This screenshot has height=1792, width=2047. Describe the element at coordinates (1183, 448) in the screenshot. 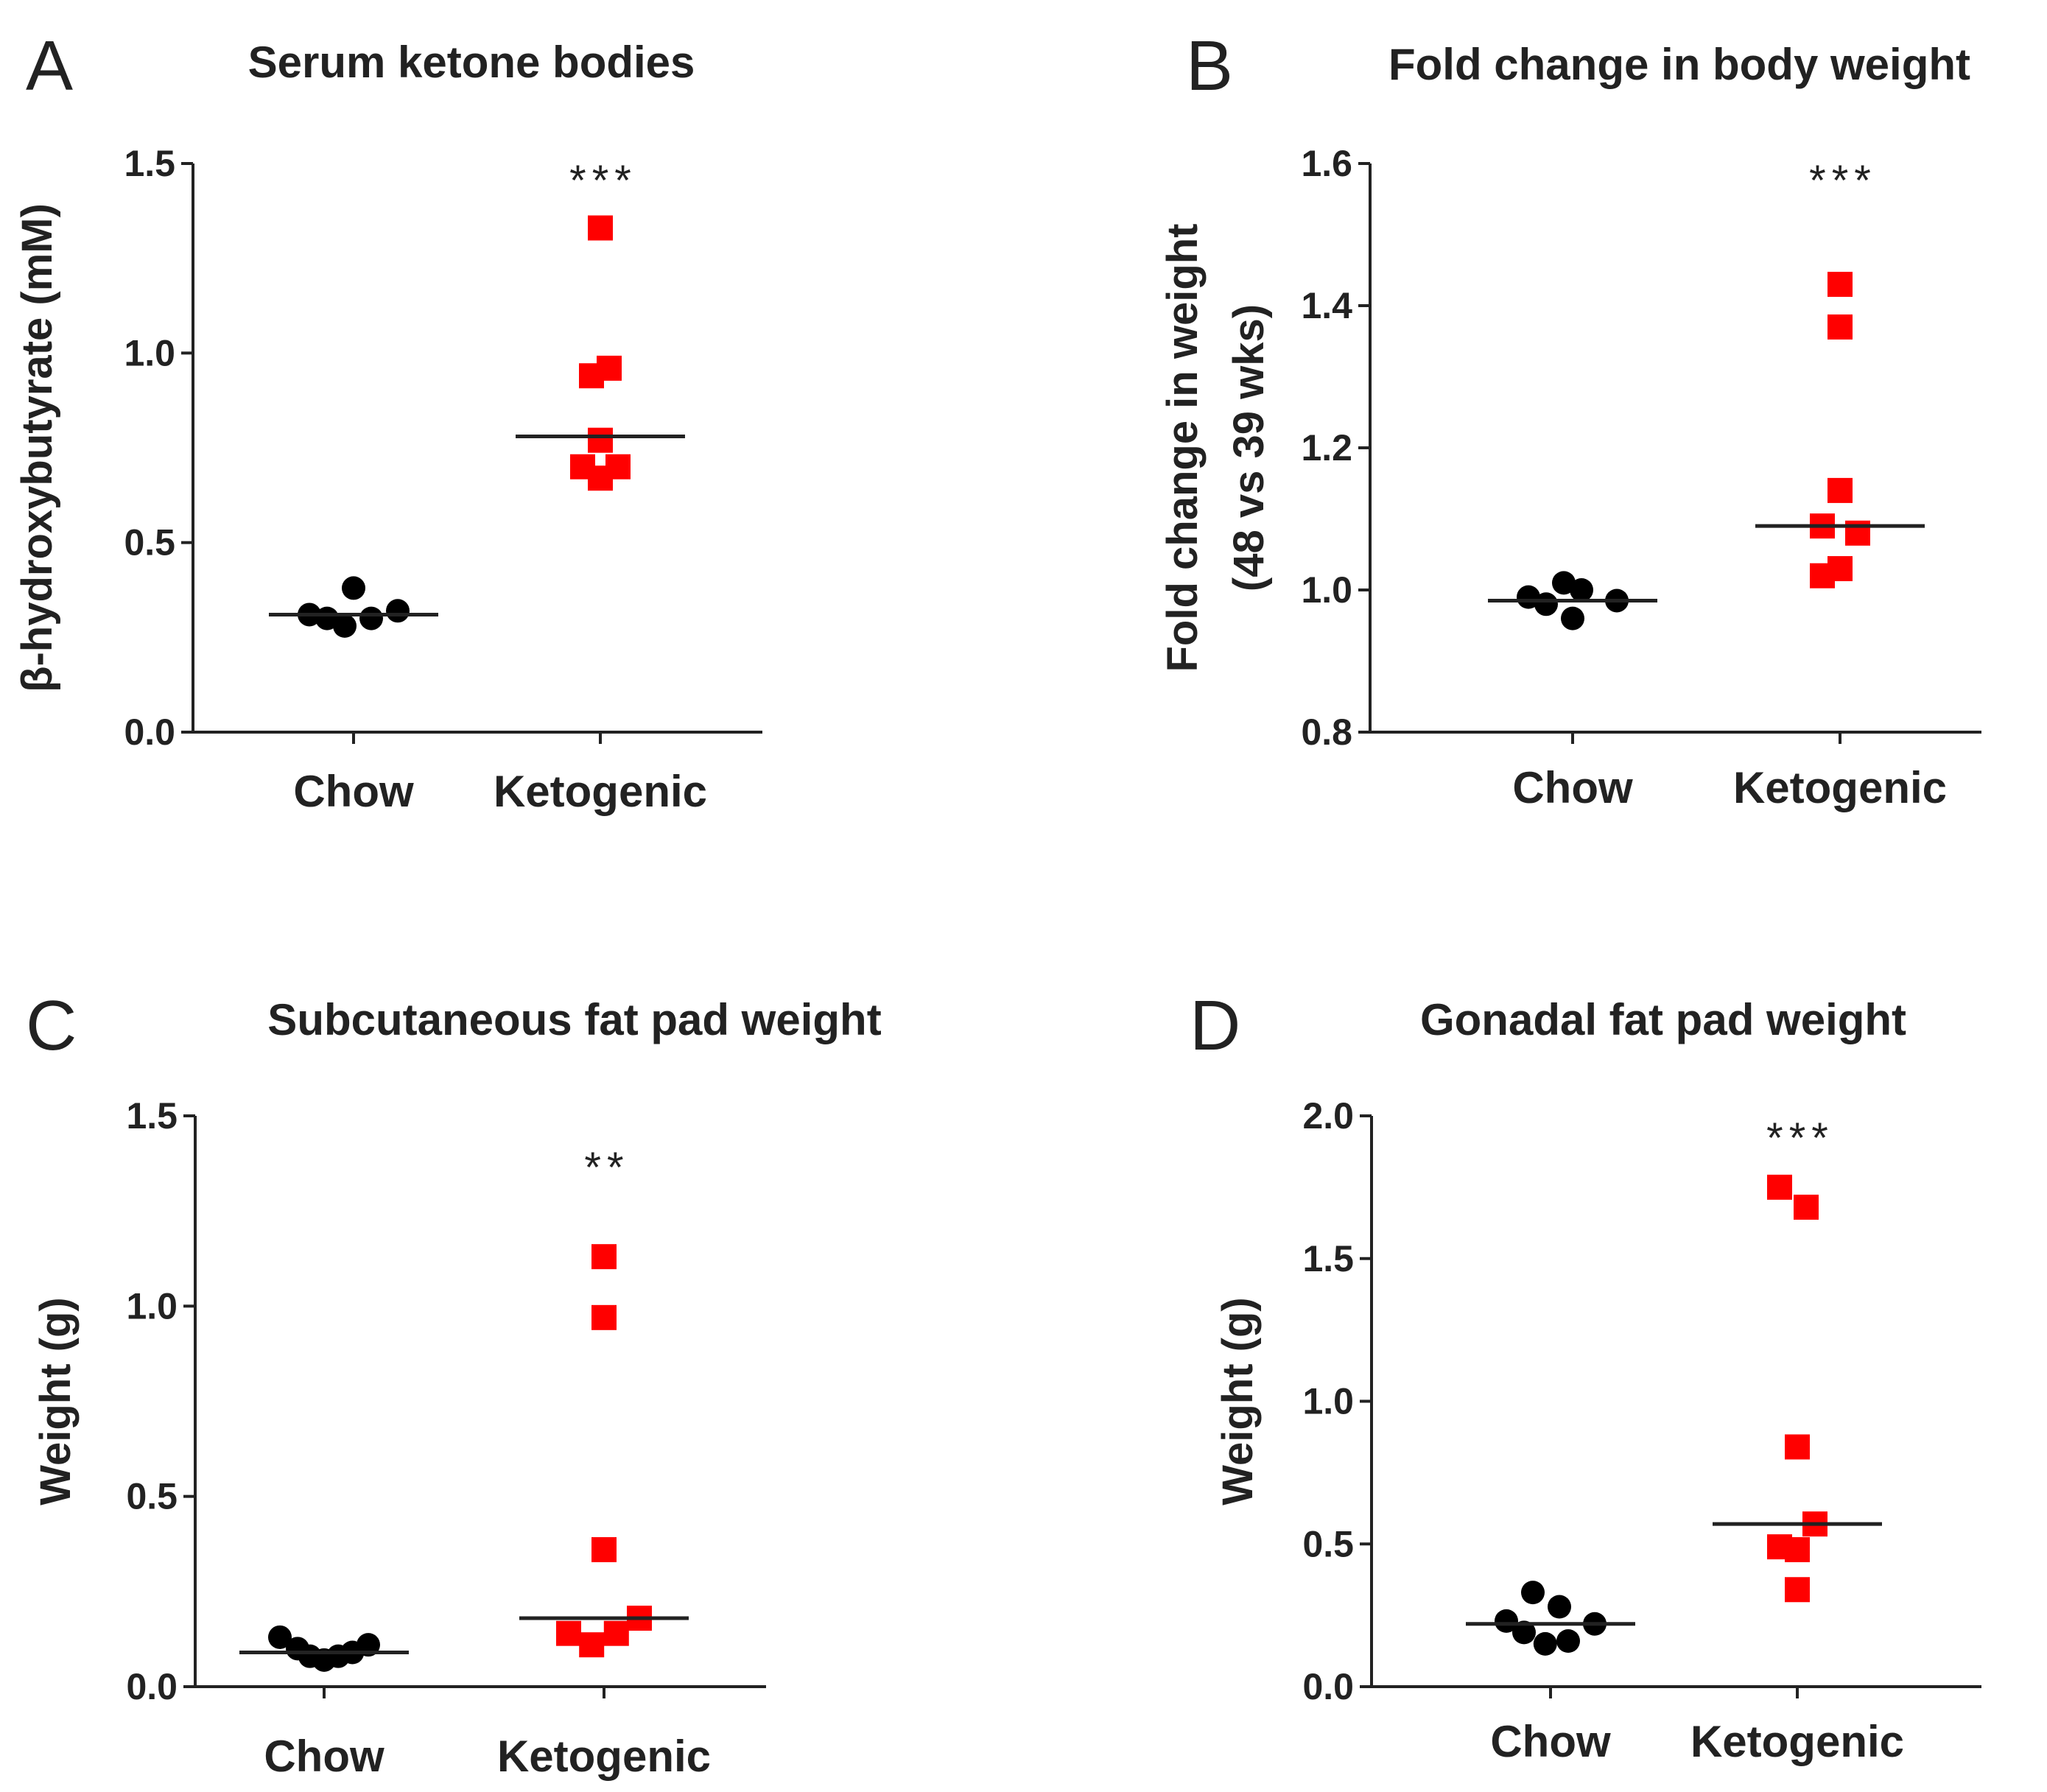

I see `y-axis-title: Fold change in weight` at that location.